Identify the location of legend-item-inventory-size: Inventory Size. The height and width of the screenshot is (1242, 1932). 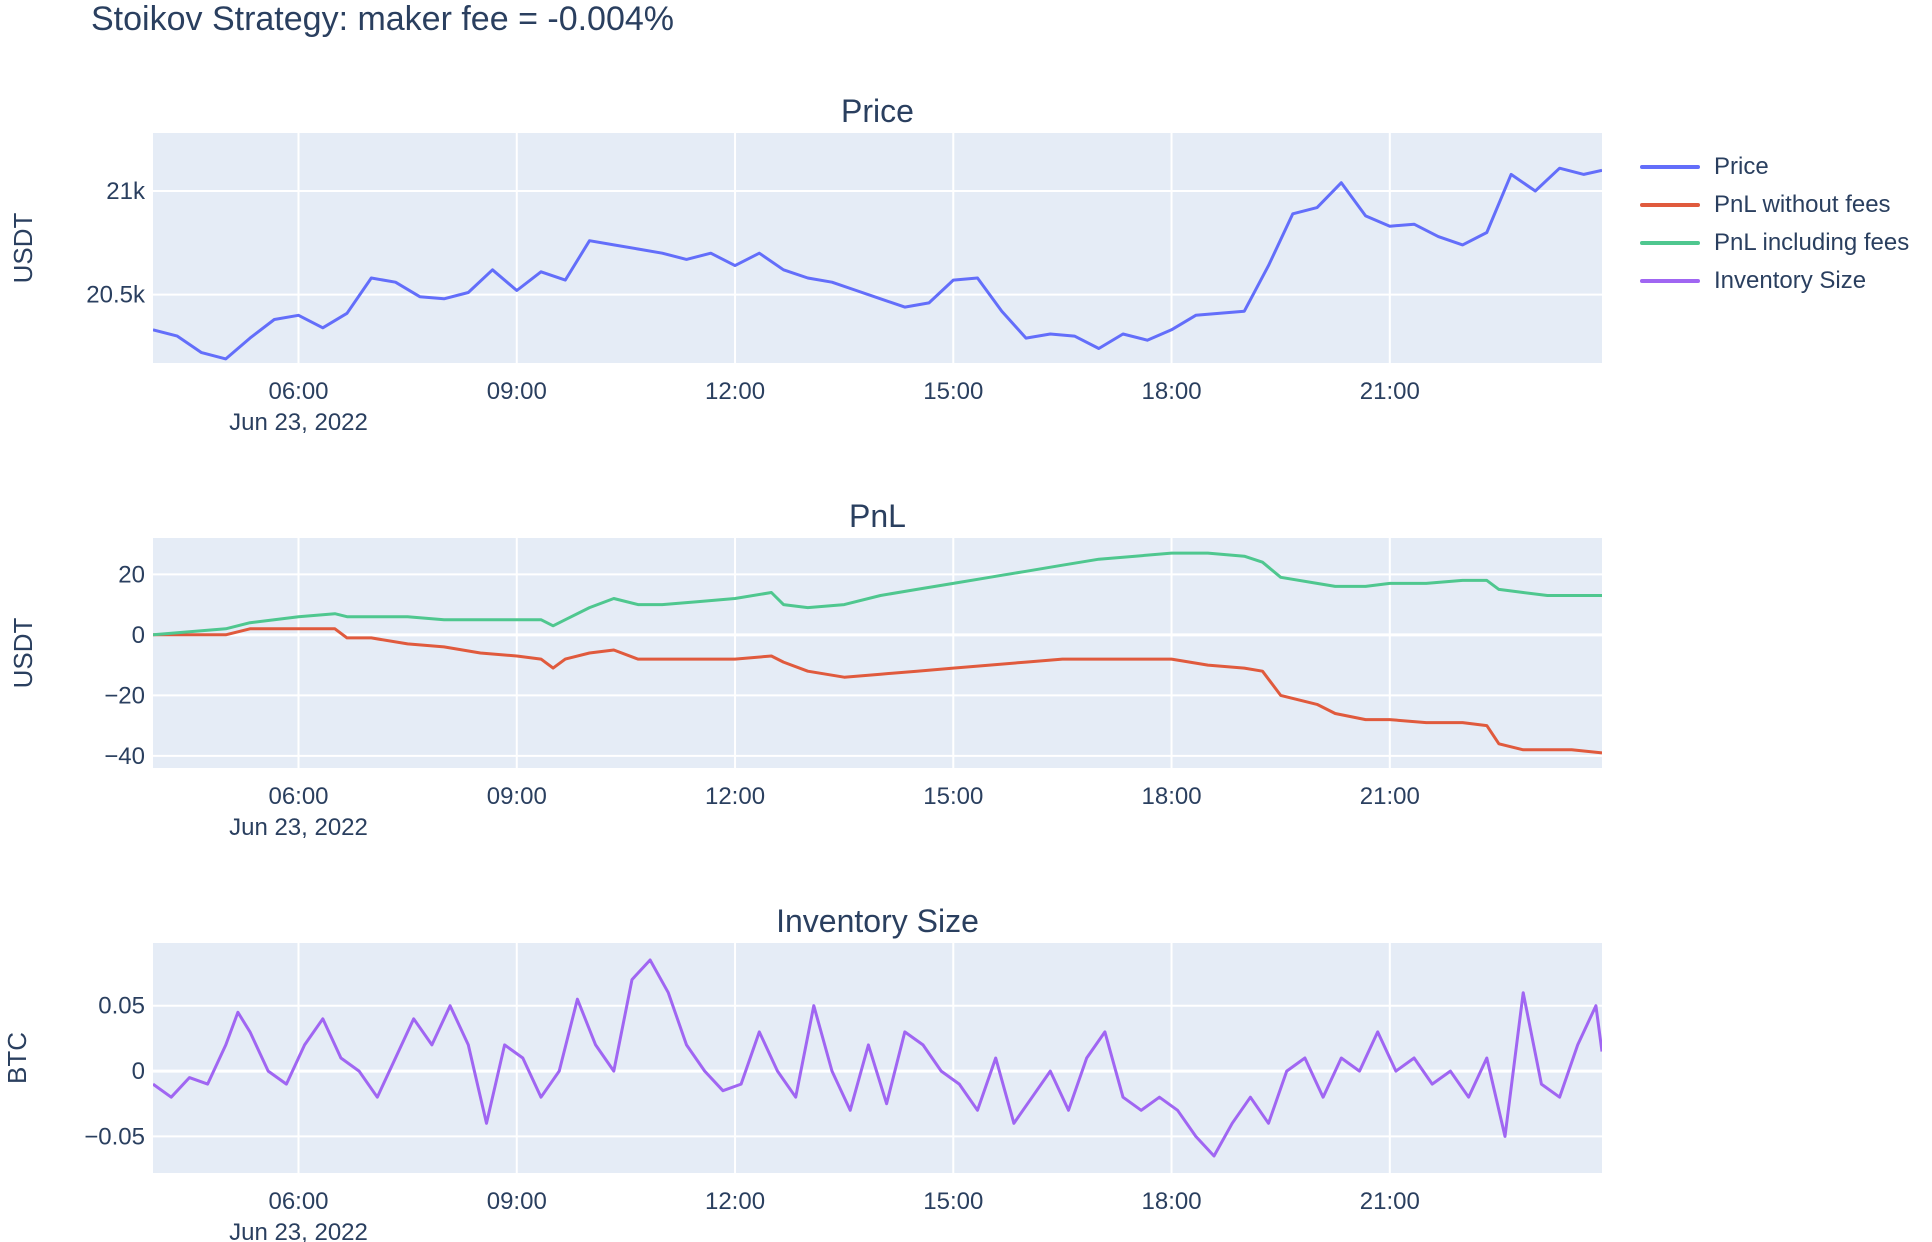
(1785, 281).